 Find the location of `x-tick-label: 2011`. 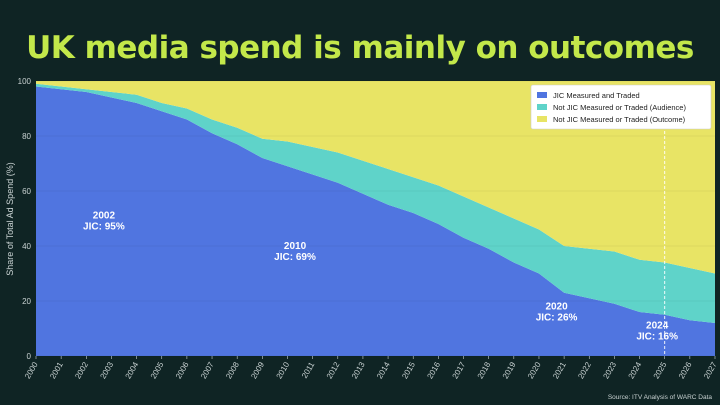

x-tick-label: 2011 is located at coordinates (308, 370).